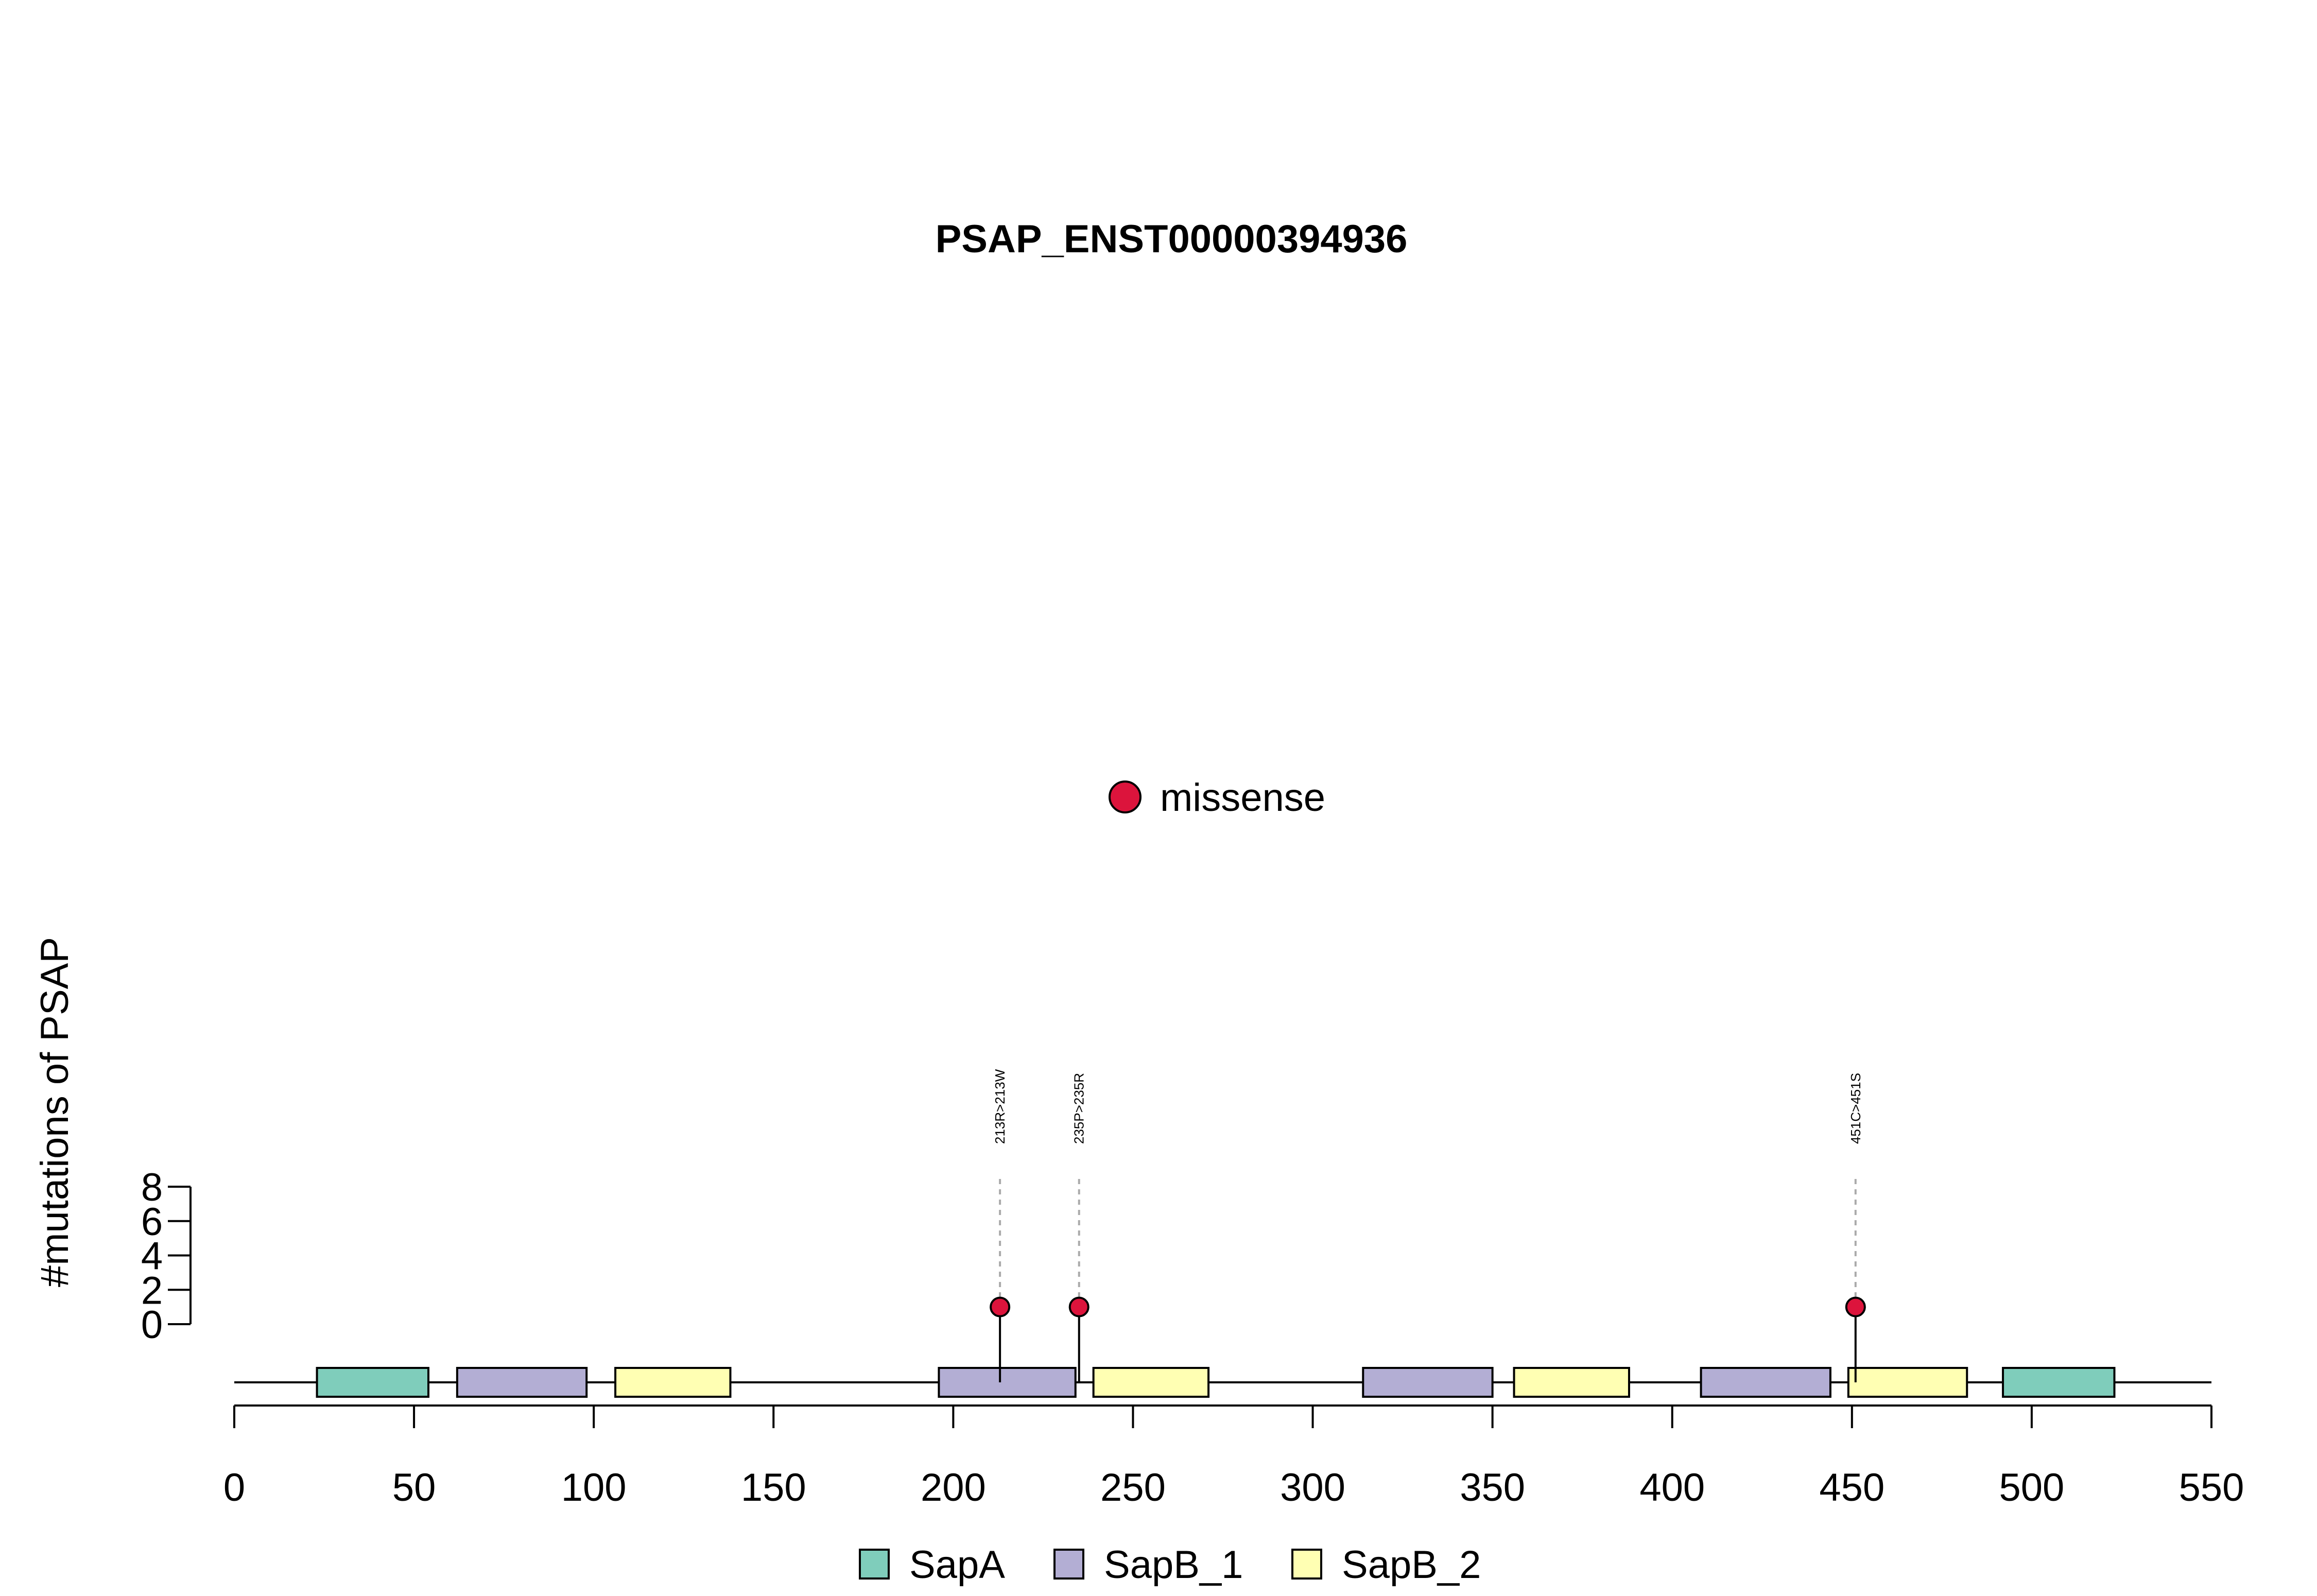  What do you see at coordinates (2211, 1488) in the screenshot?
I see `x-tick-label-550: 550` at bounding box center [2211, 1488].